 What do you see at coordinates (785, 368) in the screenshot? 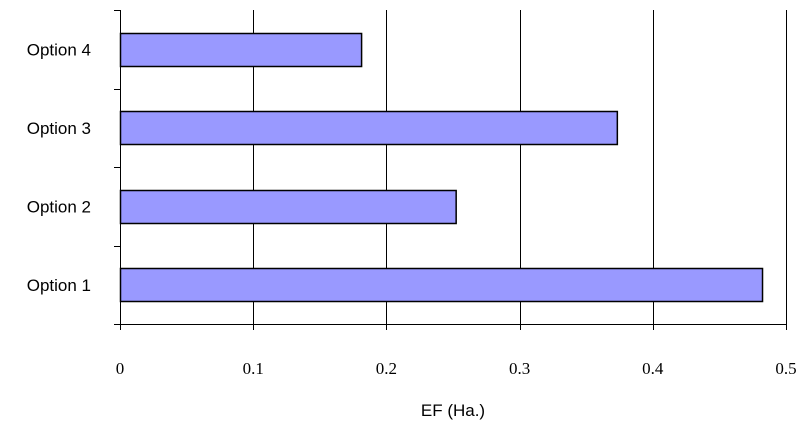
I see `x-tick-label-0.5: 0.5` at bounding box center [785, 368].